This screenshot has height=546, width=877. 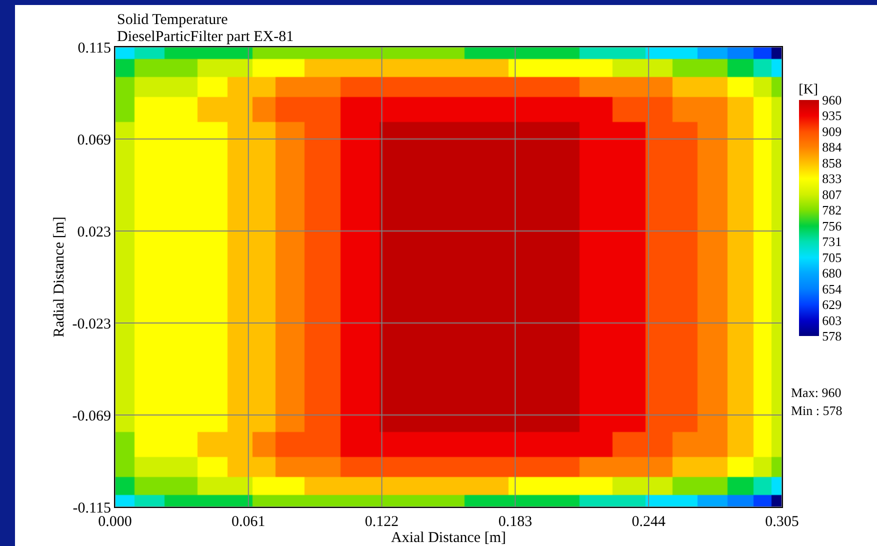 What do you see at coordinates (91, 416) in the screenshot?
I see `y-tick-label: -0.069` at bounding box center [91, 416].